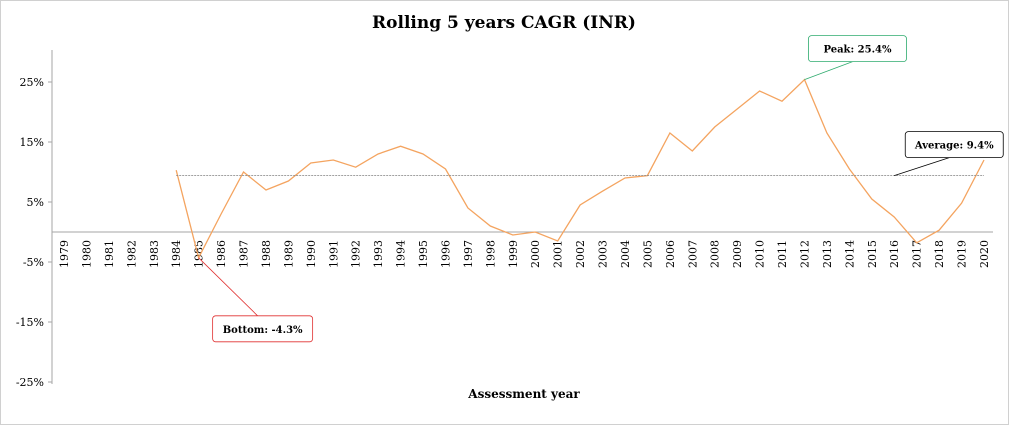 The image size is (1009, 425). What do you see at coordinates (64, 254) in the screenshot?
I see `x-tick-label: 1979` at bounding box center [64, 254].